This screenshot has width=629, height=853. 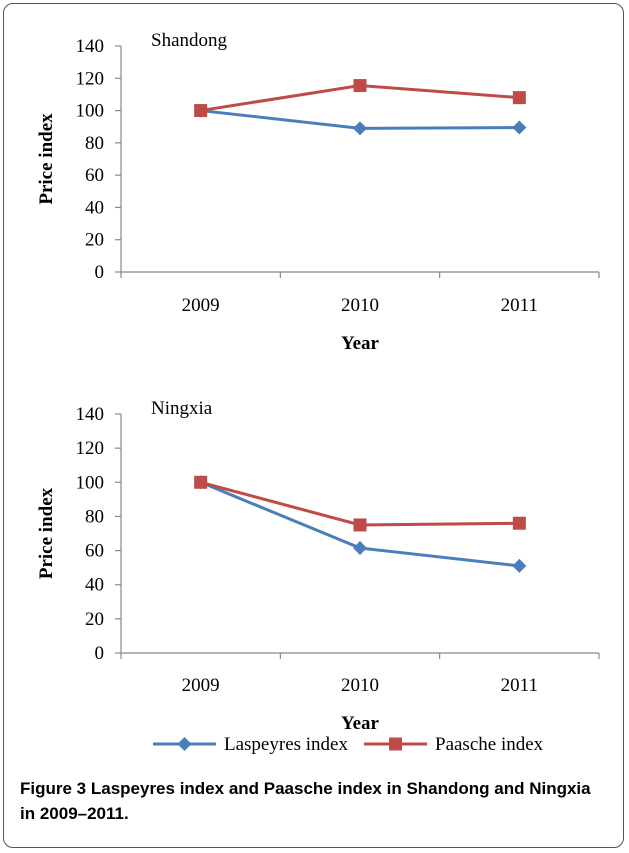 I want to click on chart2-y-tick-label: 140, so click(x=90, y=414).